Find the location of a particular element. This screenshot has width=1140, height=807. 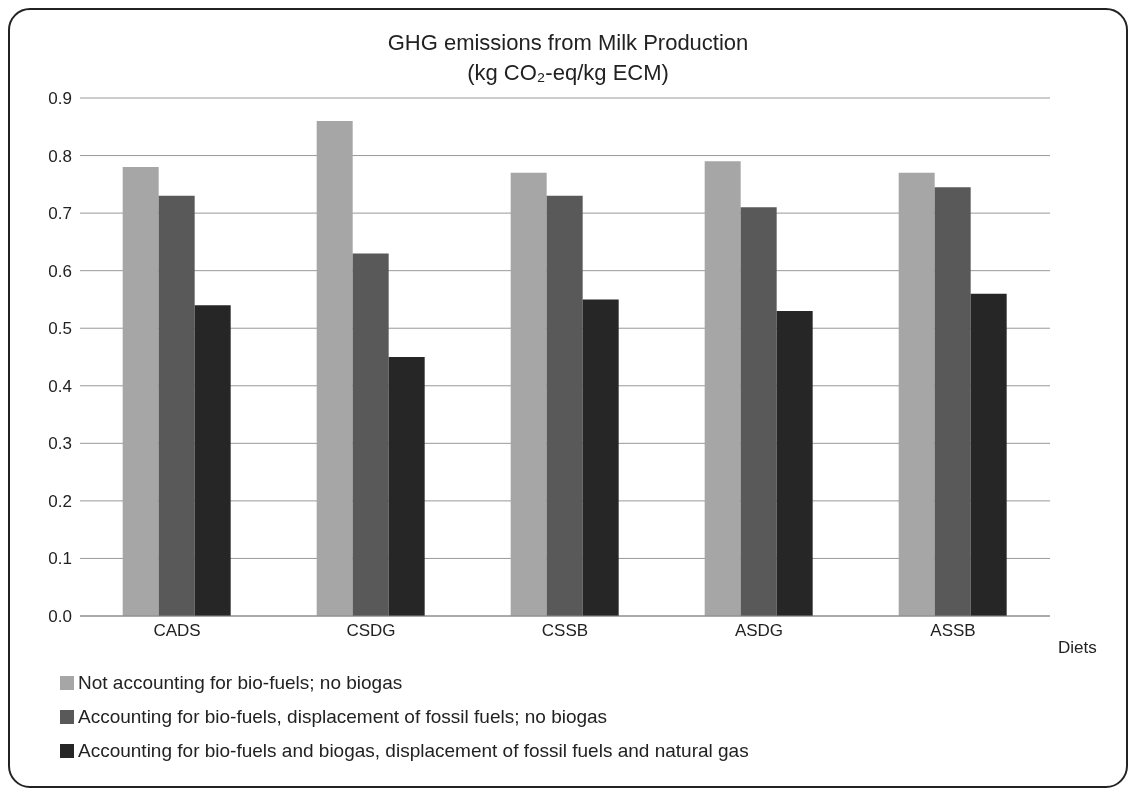

x-tick-label: CSDG is located at coordinates (371, 631).